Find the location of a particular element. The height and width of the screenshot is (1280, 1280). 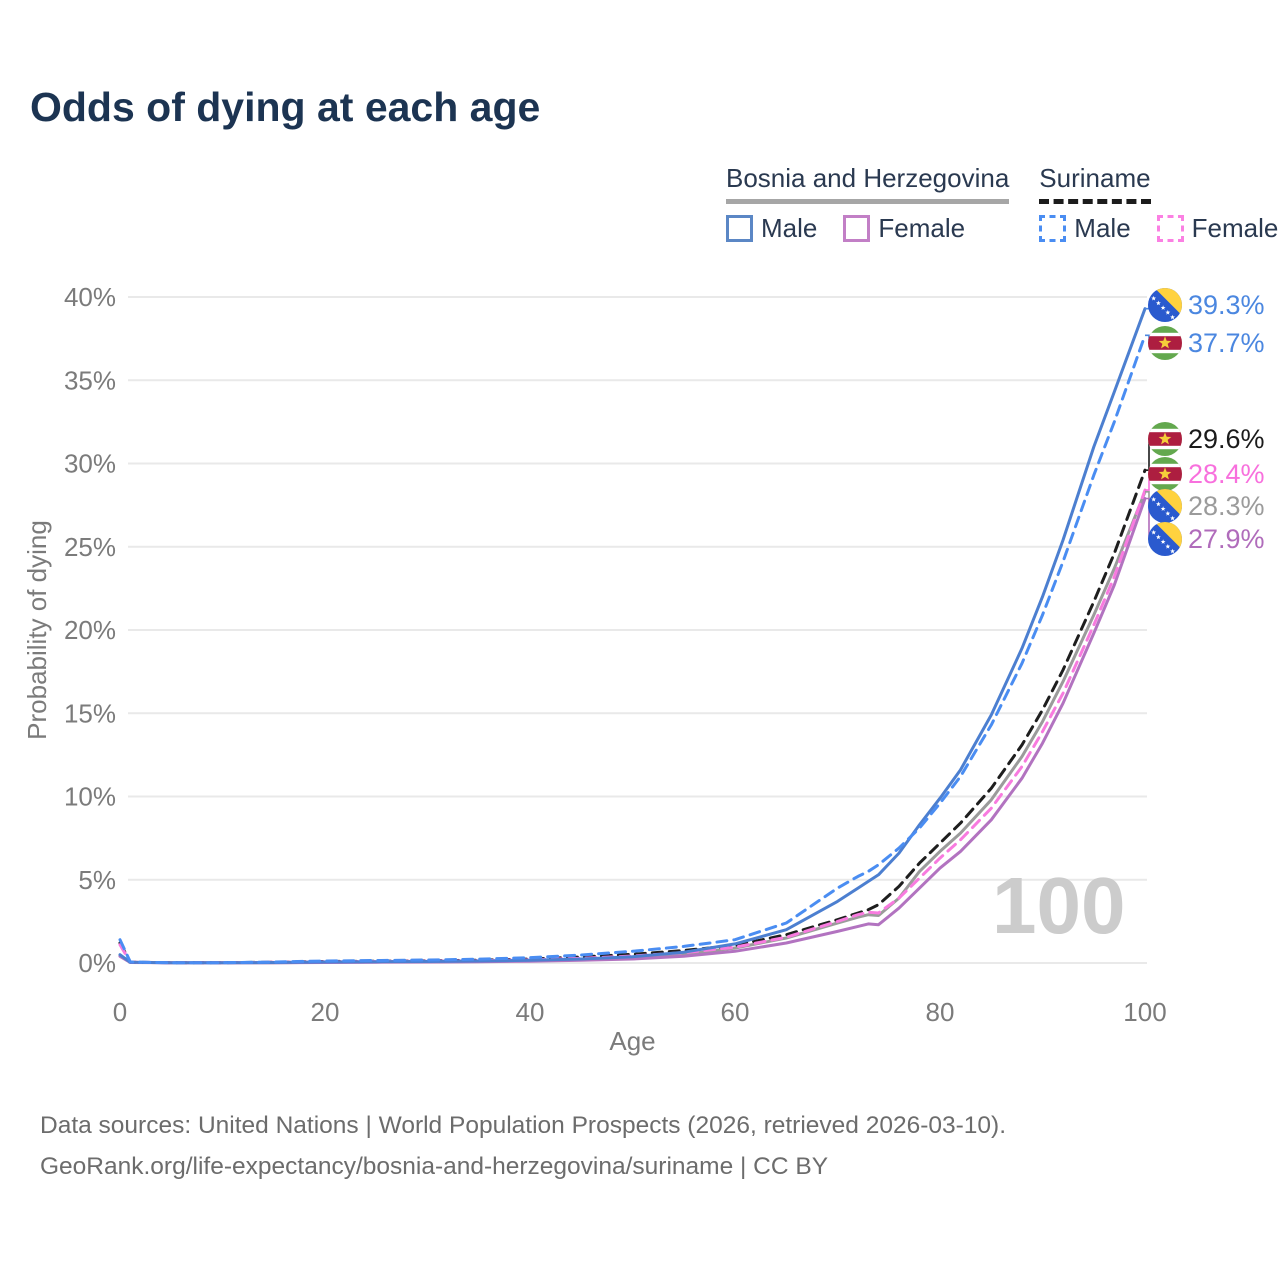

end-label-suriname-female: 28.4% is located at coordinates (1206, 474).